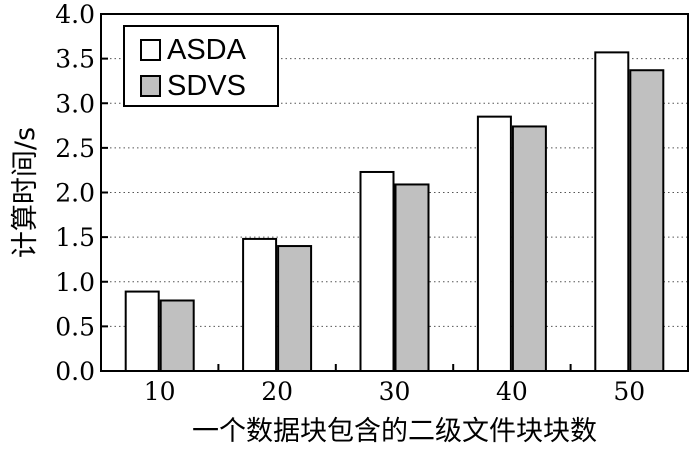  What do you see at coordinates (25, 192) in the screenshot?
I see `y-axis-label: 计算时间/s` at bounding box center [25, 192].